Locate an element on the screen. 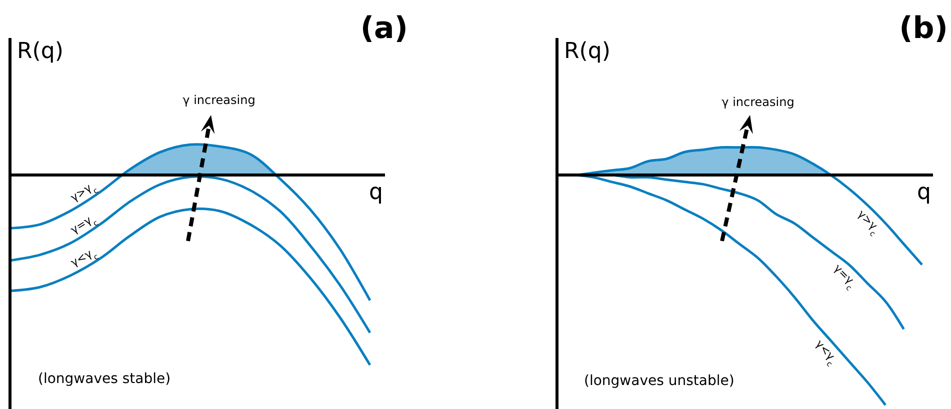 The image size is (951, 409). text: (longwaves stable) is located at coordinates (104, 379).